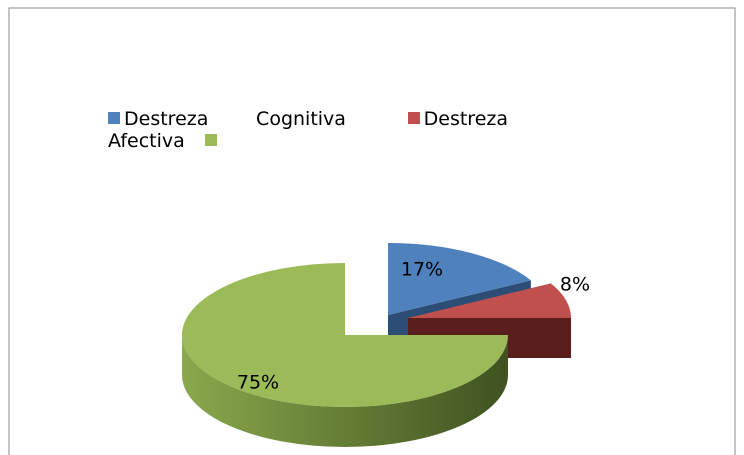  I want to click on data-label: 75%, so click(258, 383).